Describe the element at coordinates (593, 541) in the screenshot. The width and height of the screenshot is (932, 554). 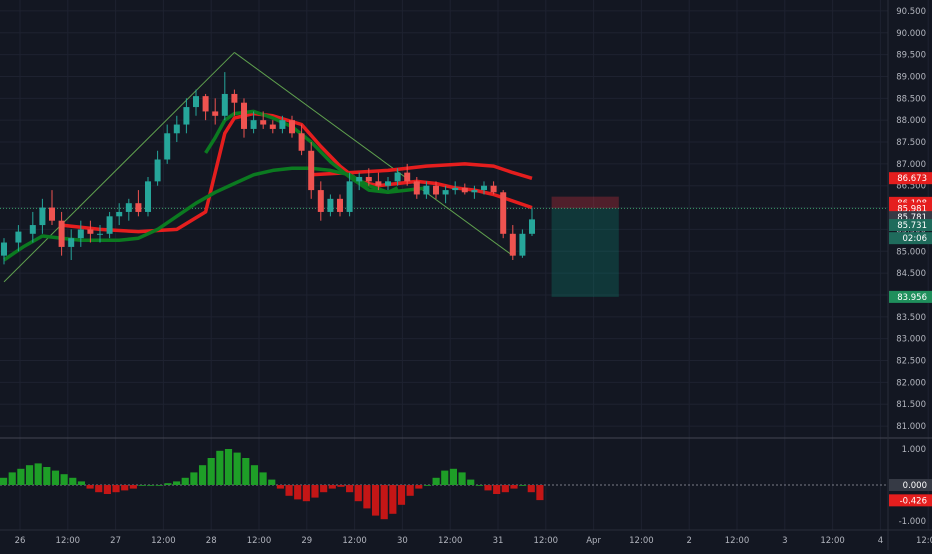
I see `time-tick-label: Apr` at that location.